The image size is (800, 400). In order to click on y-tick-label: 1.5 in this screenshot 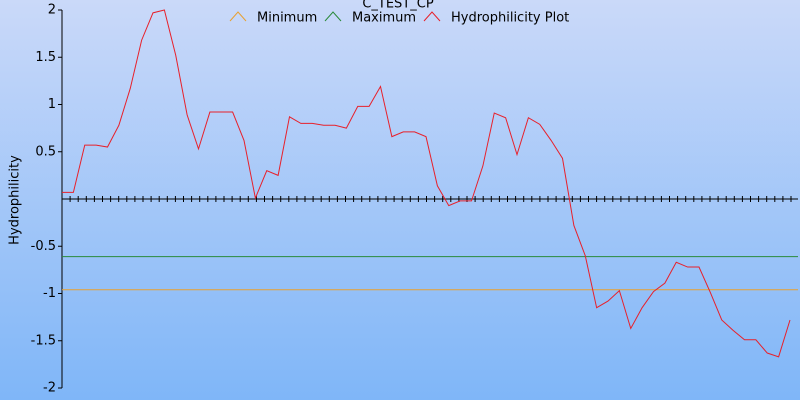, I will do `click(45, 57)`.